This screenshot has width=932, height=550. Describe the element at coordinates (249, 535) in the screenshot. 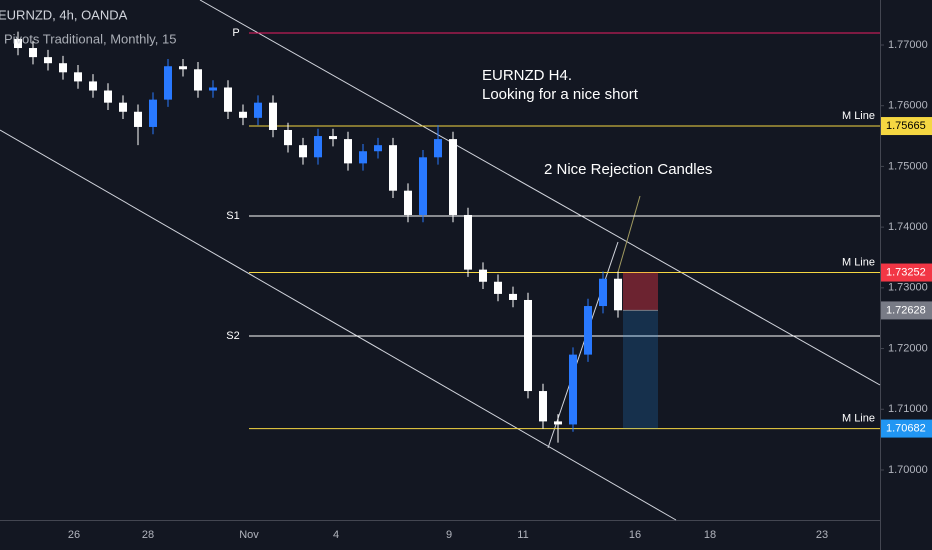

I see `x-tick-label: Nov` at that location.